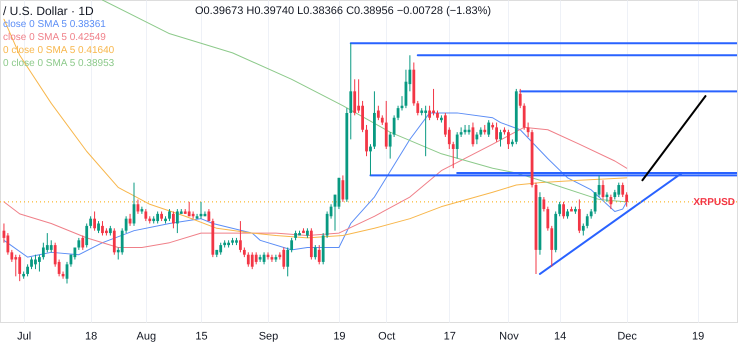 This screenshot has height=349, width=750. Describe the element at coordinates (146, 336) in the screenshot. I see `x-tick-label: Aug` at that location.